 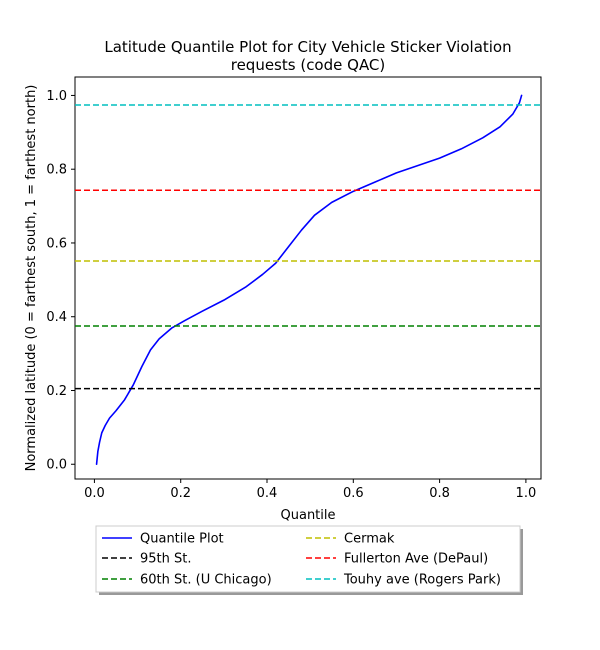 What do you see at coordinates (182, 539) in the screenshot?
I see `legend-label-quantile-plot: Quantile Plot` at bounding box center [182, 539].